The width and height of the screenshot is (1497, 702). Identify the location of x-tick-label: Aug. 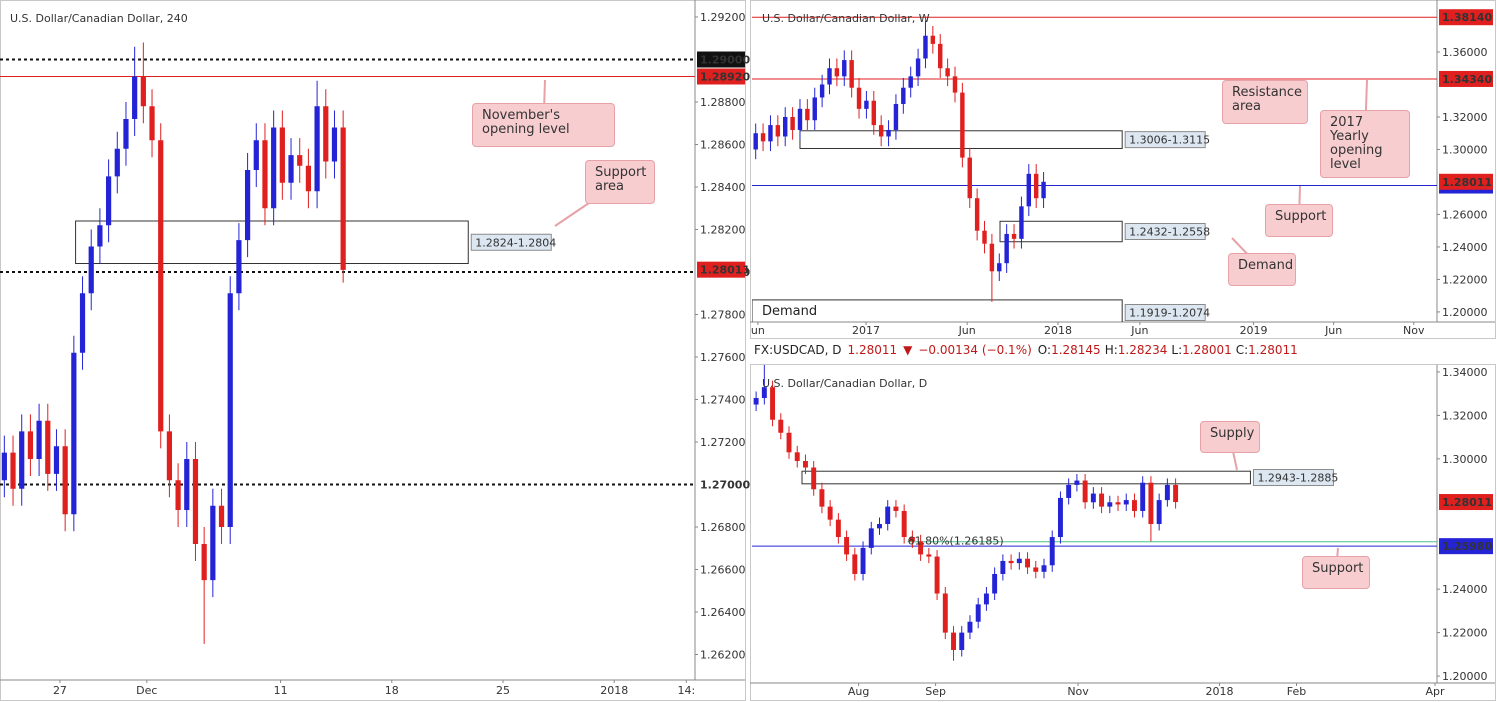
(858, 691).